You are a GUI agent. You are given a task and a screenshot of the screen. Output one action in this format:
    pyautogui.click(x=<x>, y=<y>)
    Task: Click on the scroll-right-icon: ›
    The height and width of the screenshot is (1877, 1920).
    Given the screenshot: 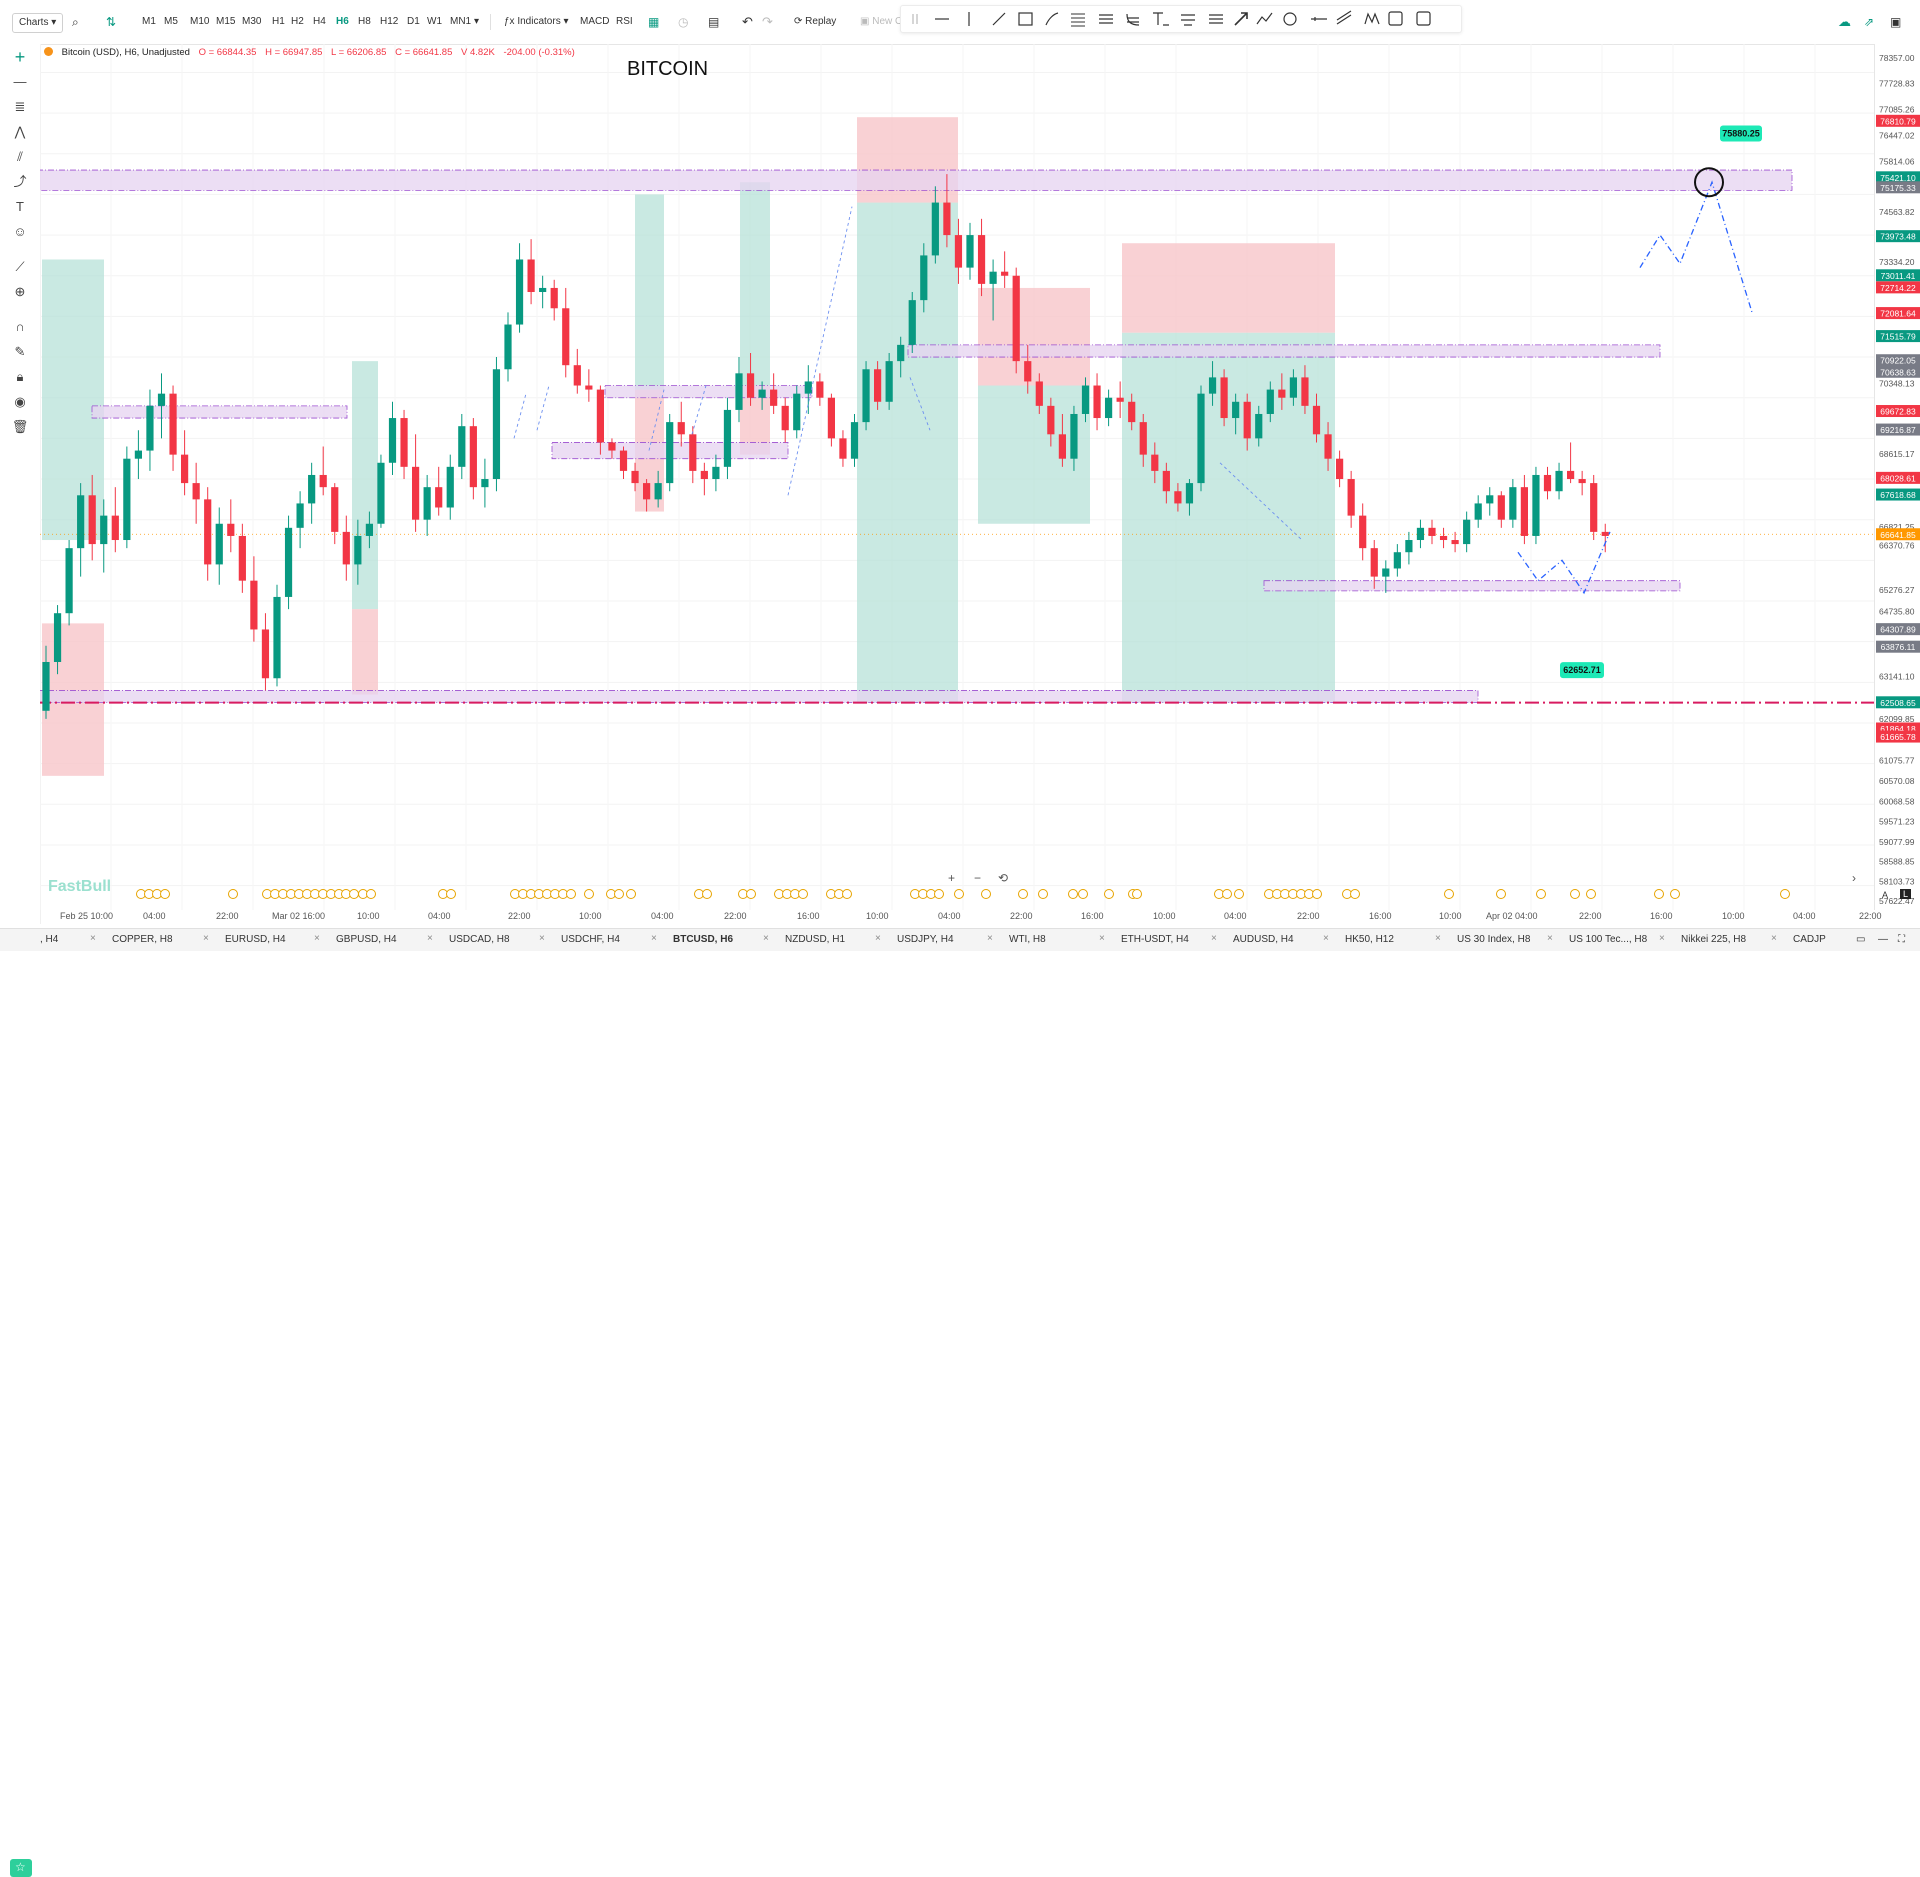 What is the action you would take?
    pyautogui.click(x=1854, y=878)
    